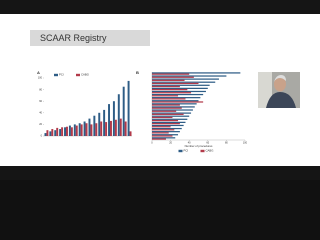  Describe the element at coordinates (207, 143) in the screenshot. I see `x-tick-label: 60` at that location.